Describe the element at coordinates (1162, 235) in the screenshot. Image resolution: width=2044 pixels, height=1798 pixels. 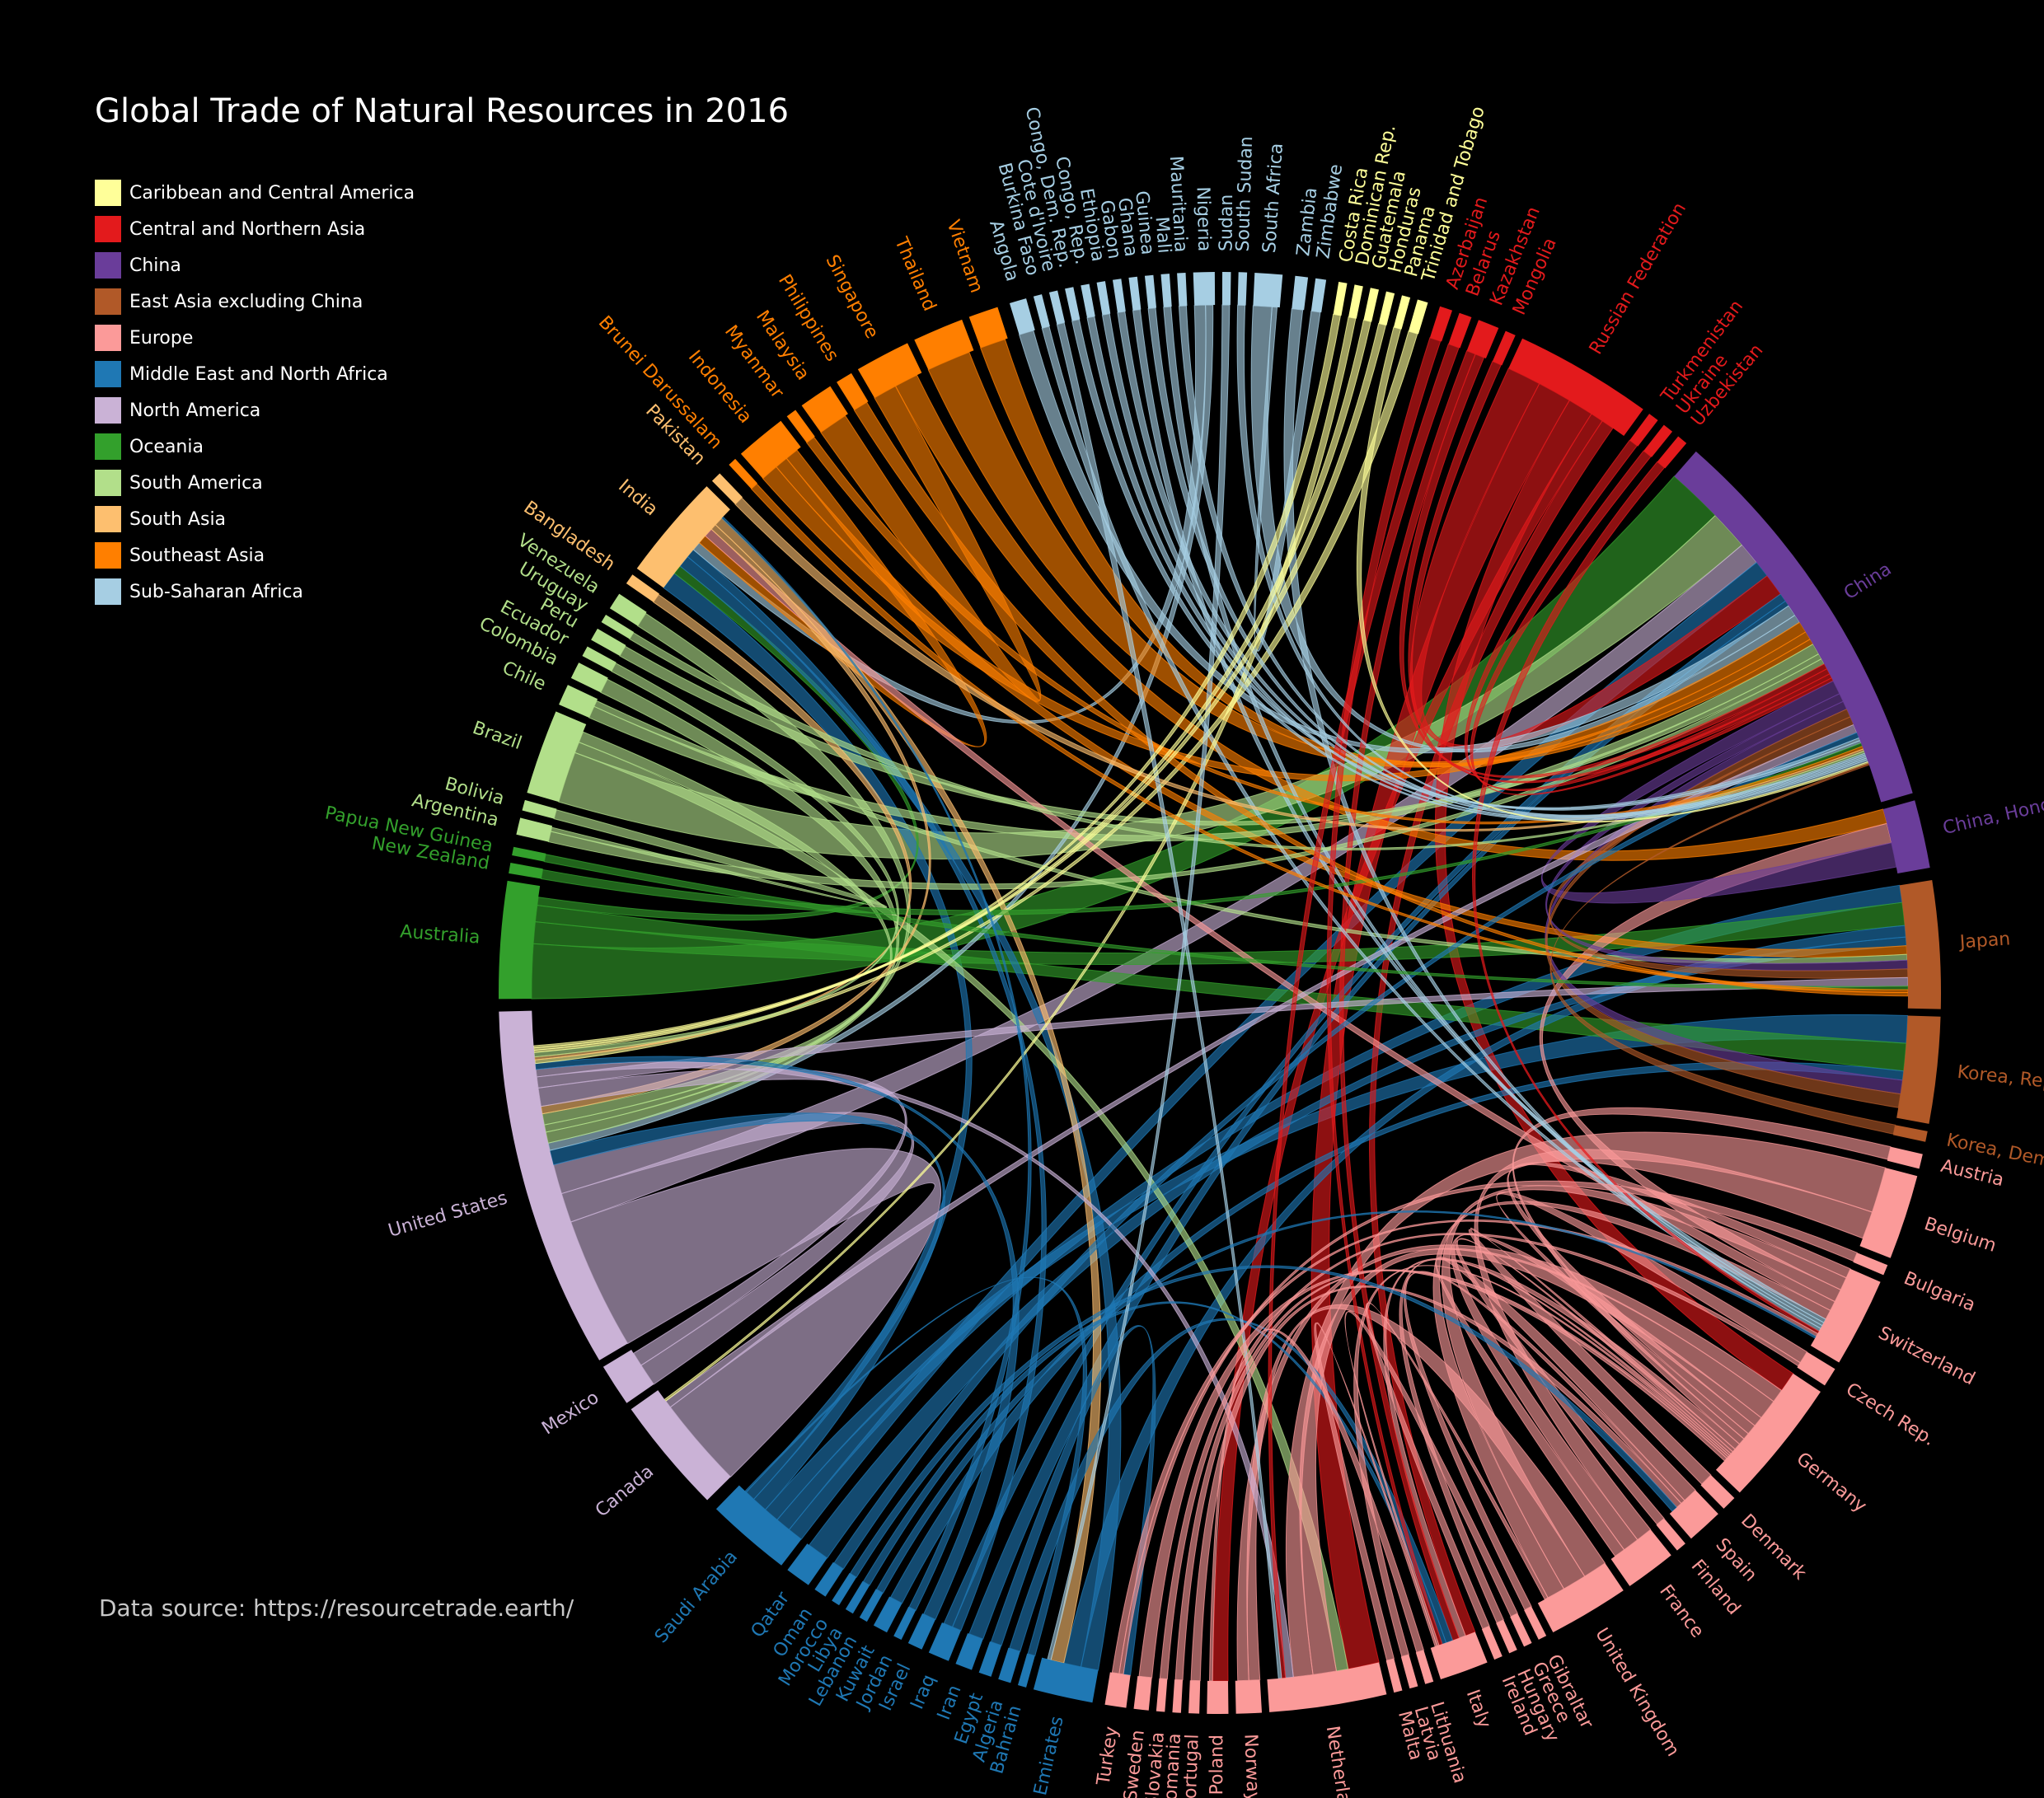
I see `country-label: Mali` at that location.